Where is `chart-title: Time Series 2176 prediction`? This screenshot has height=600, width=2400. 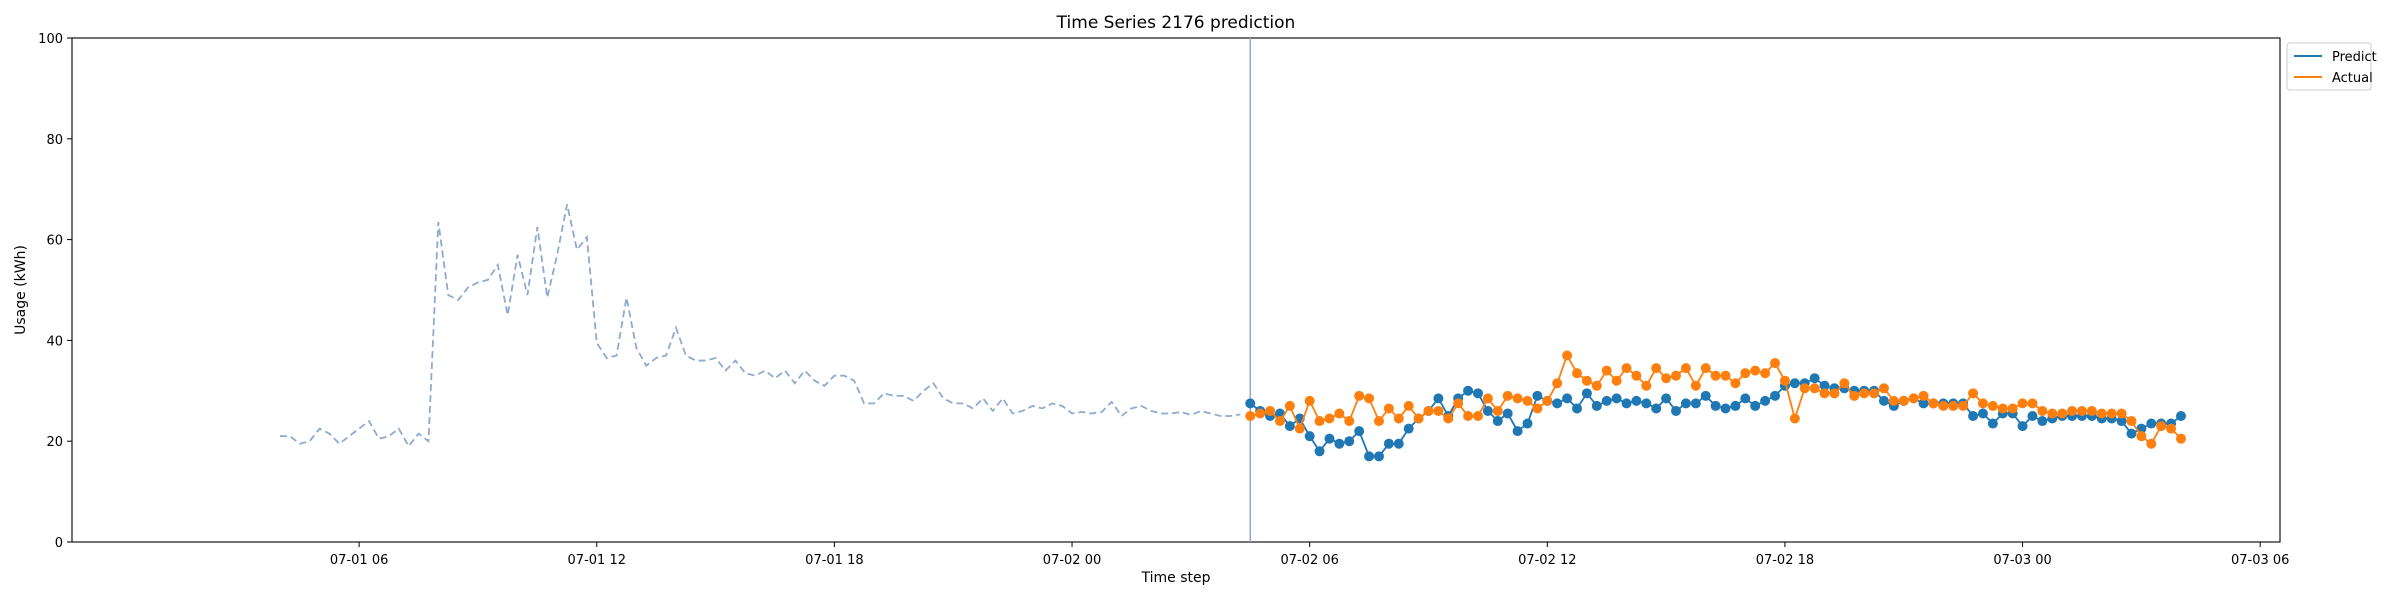 chart-title: Time Series 2176 prediction is located at coordinates (1176, 23).